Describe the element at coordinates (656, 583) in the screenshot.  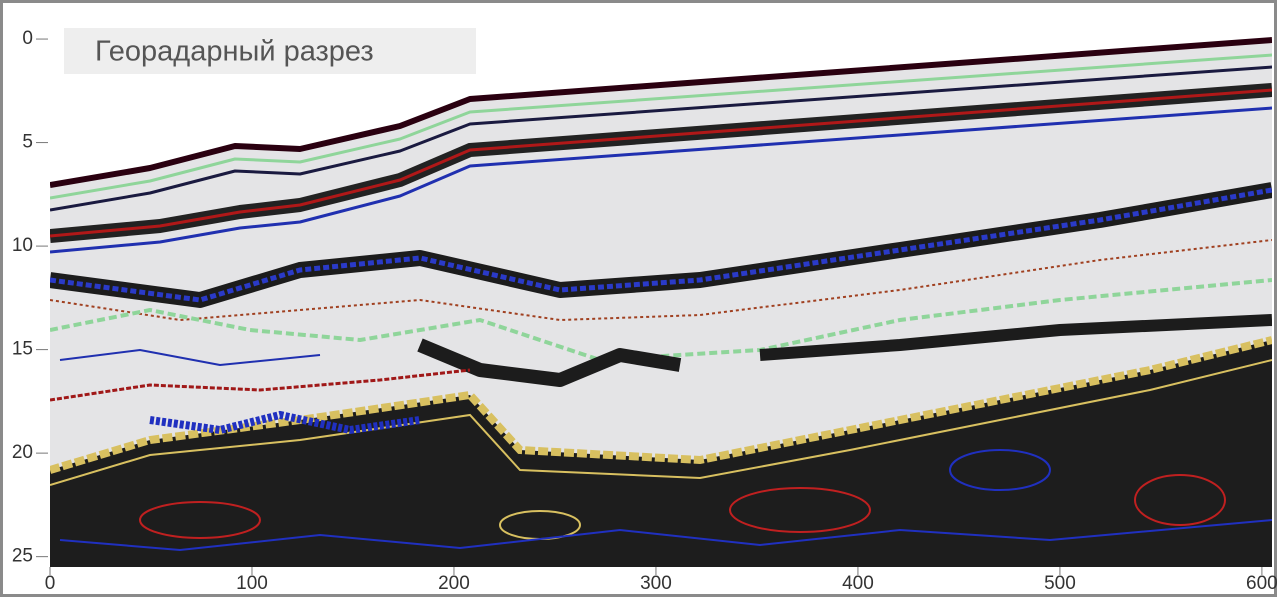
I see `x-tick-label: 300` at that location.